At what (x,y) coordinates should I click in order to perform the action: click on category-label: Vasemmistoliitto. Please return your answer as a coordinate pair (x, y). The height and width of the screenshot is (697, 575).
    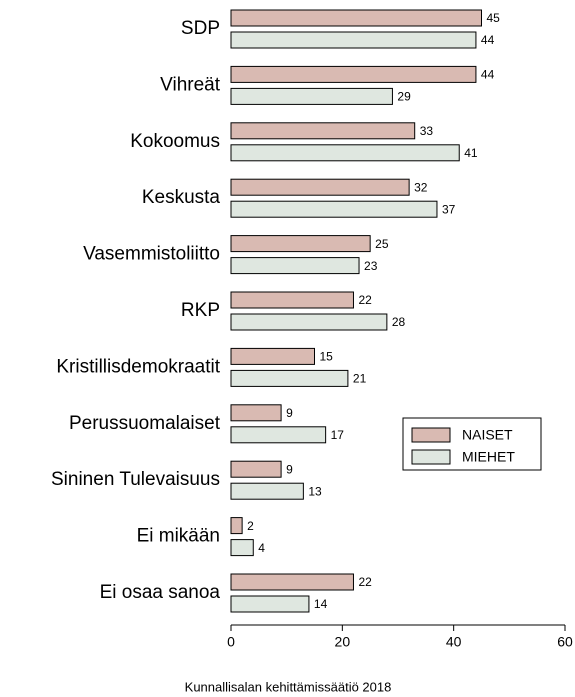
    Looking at the image, I should click on (151, 254).